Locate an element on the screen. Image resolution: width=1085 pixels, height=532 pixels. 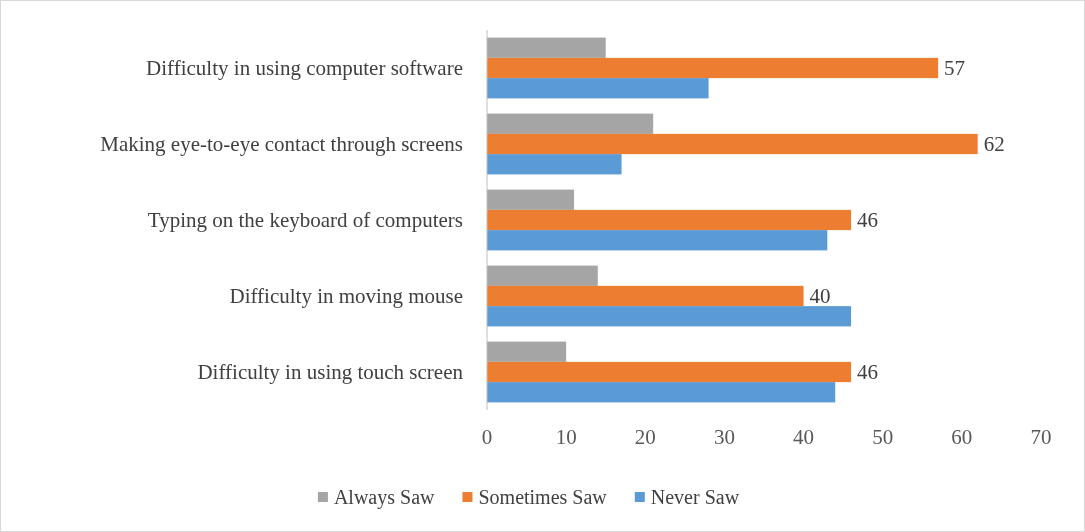
x-tick-label: 0 is located at coordinates (487, 437).